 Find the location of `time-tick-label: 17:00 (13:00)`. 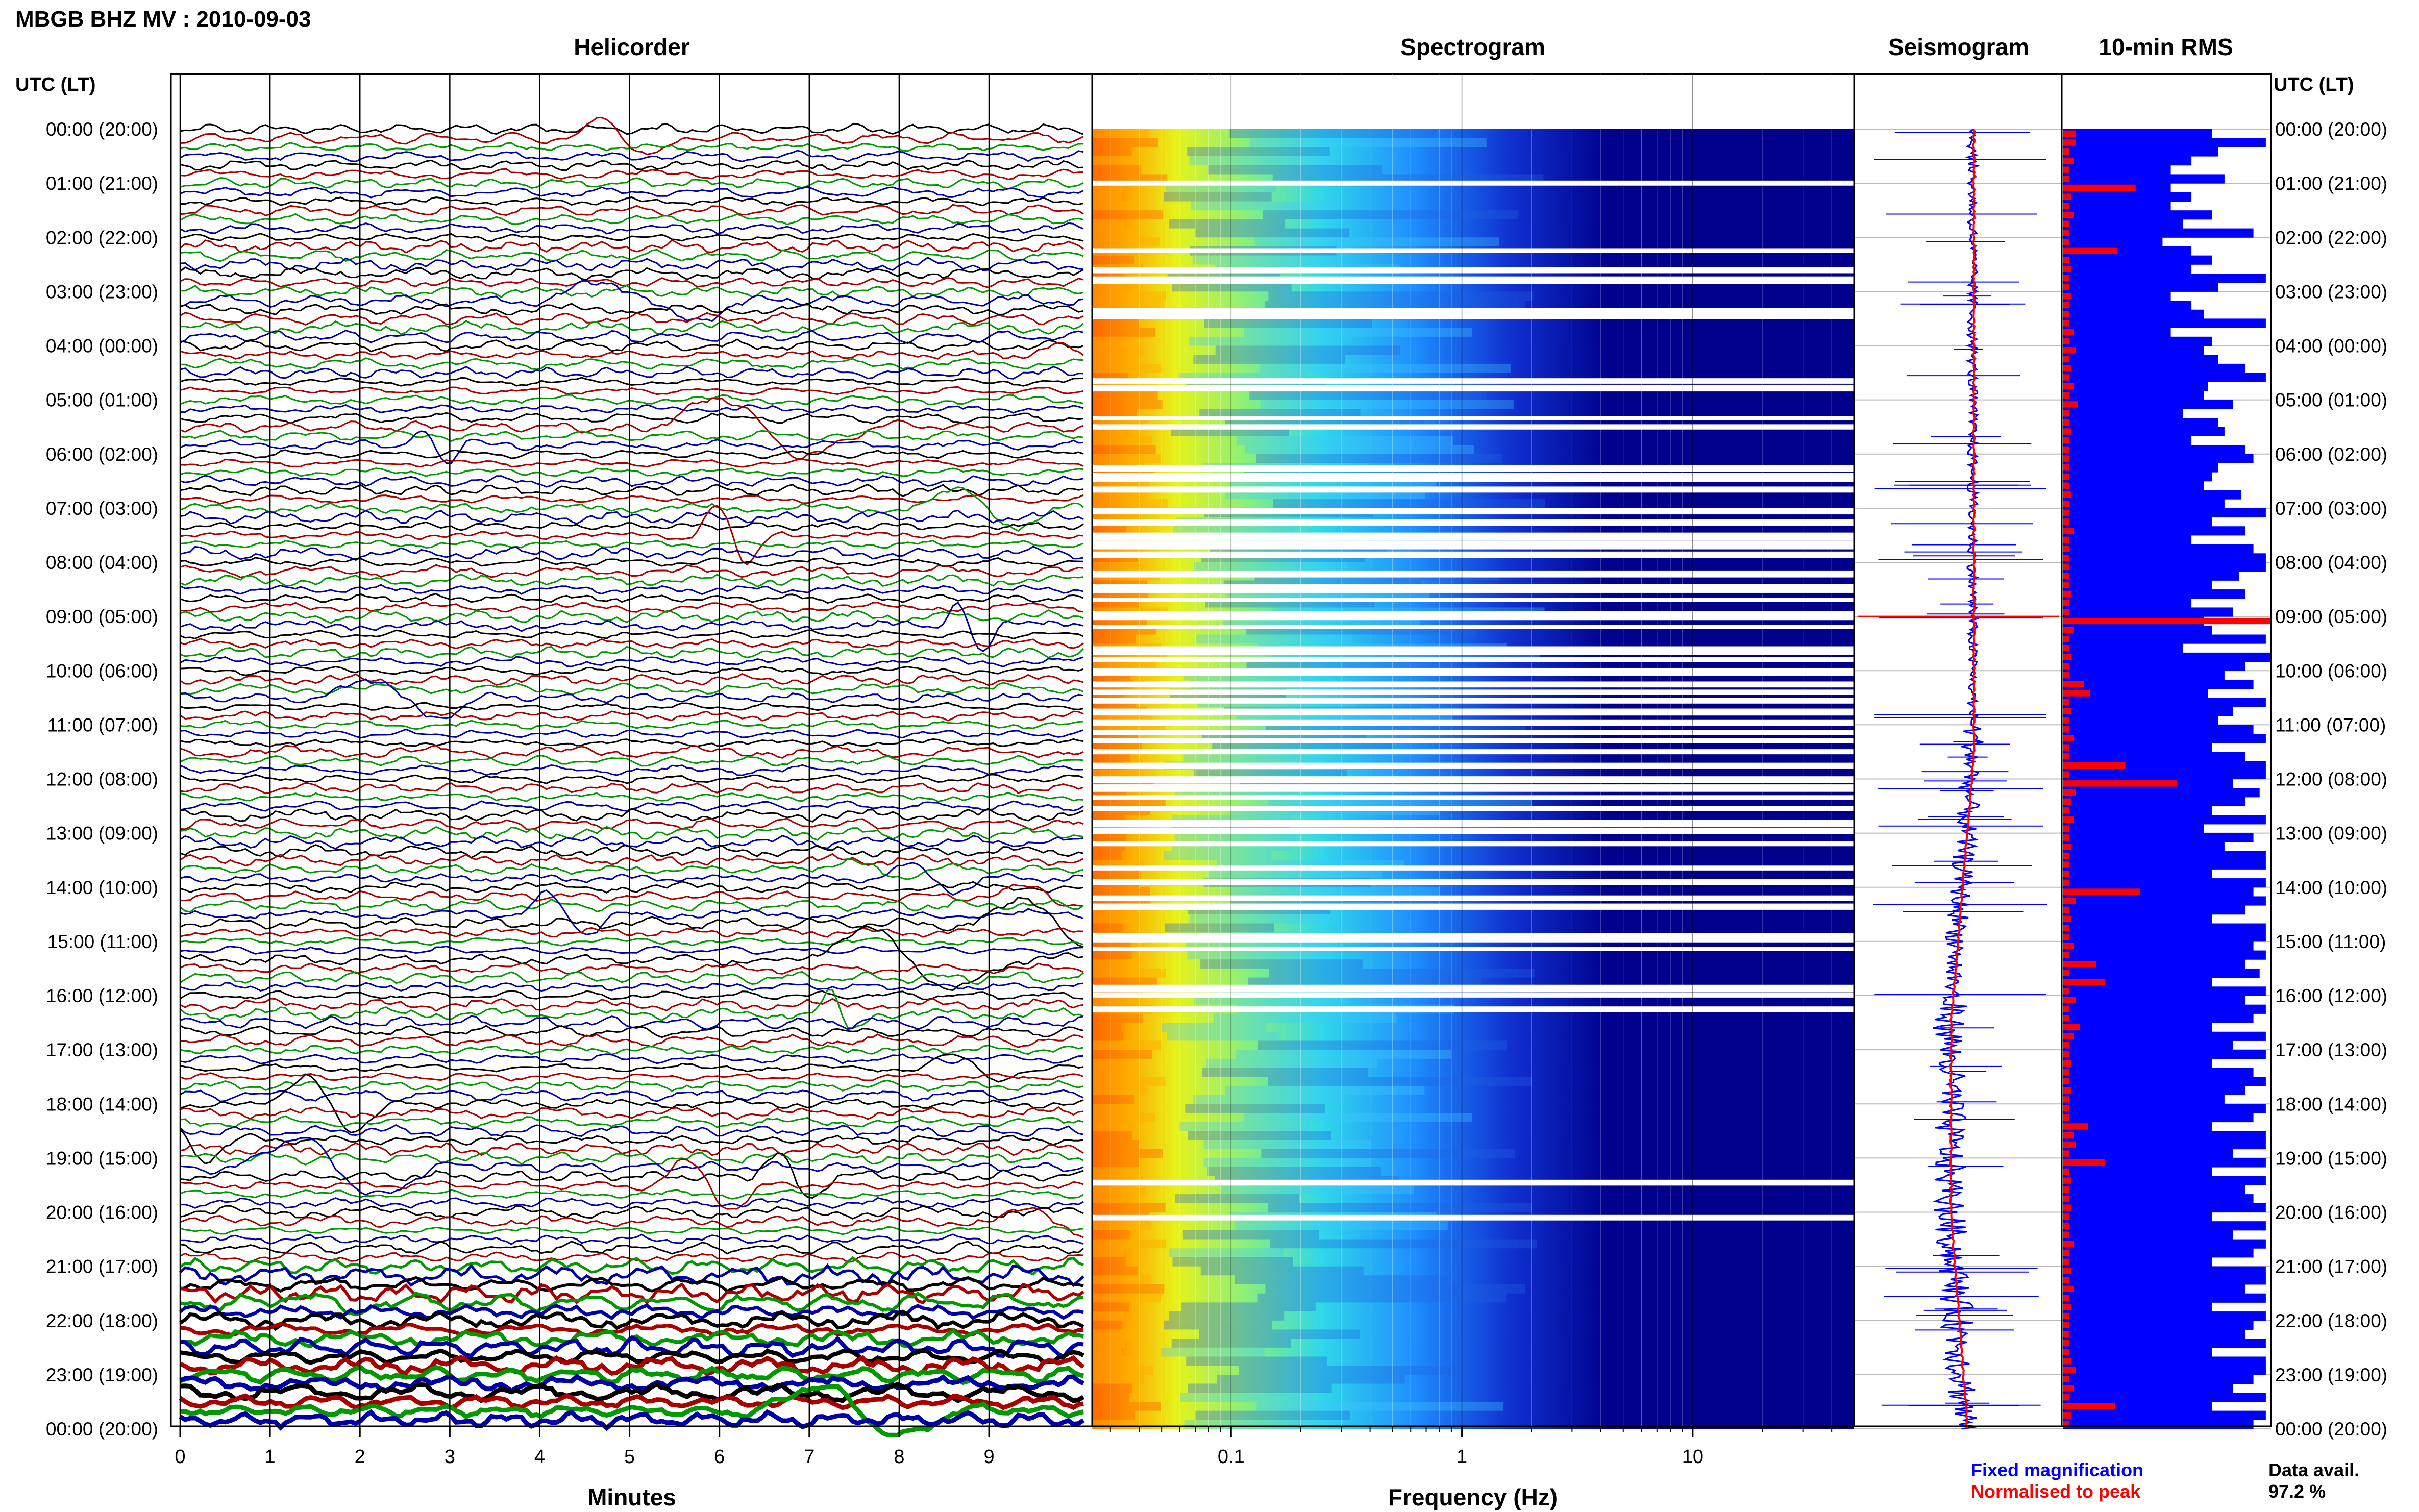

time-tick-label: 17:00 (13:00) is located at coordinates (2331, 1049).